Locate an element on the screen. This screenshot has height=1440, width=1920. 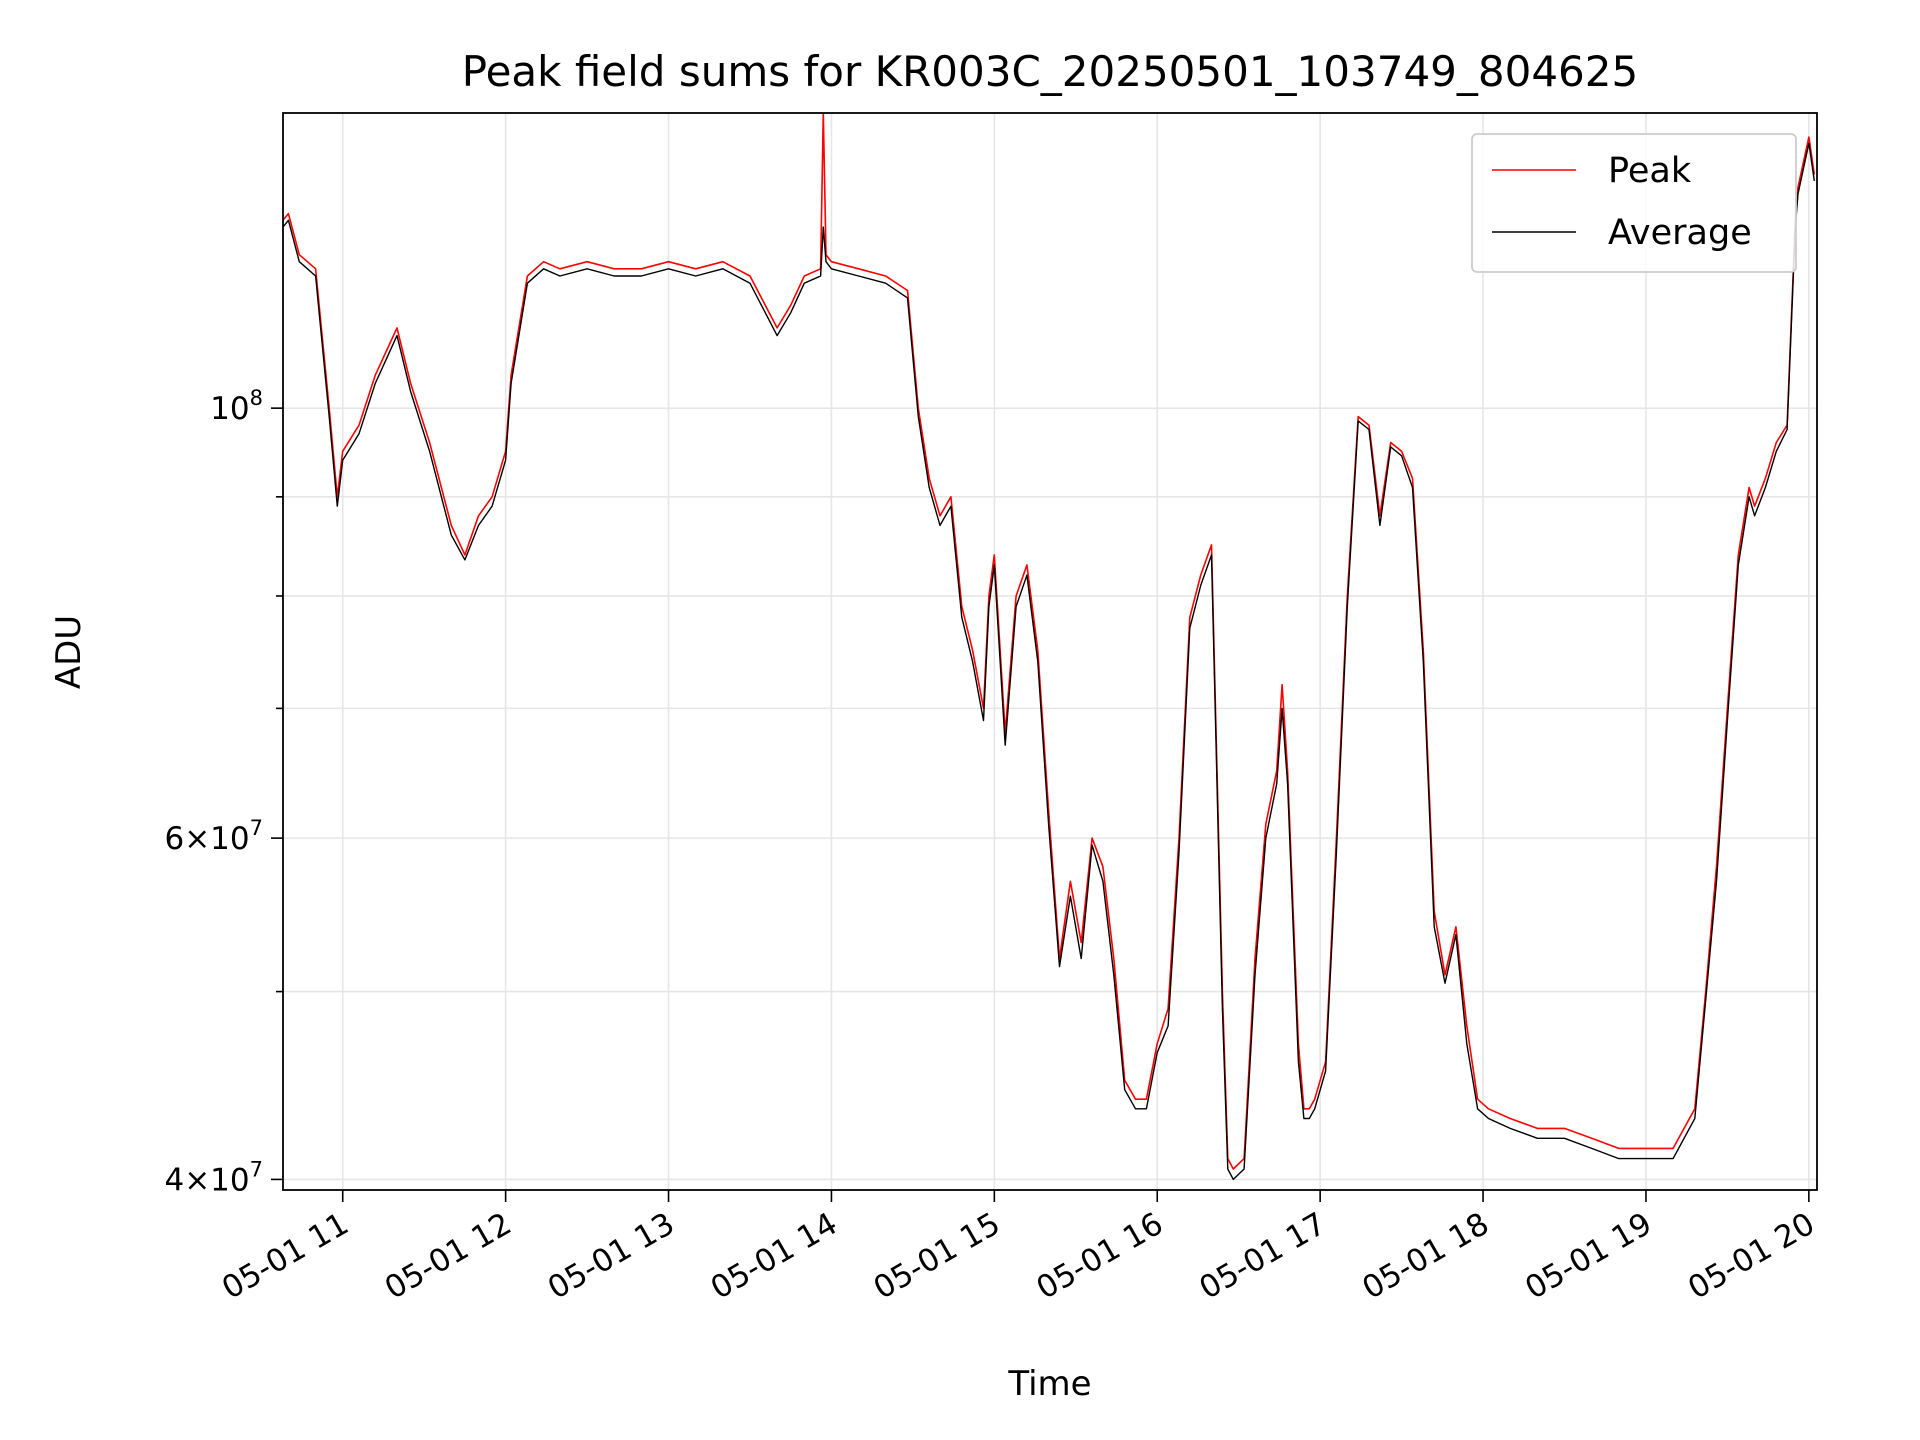
legend-label-peak: Peak is located at coordinates (1650, 171).